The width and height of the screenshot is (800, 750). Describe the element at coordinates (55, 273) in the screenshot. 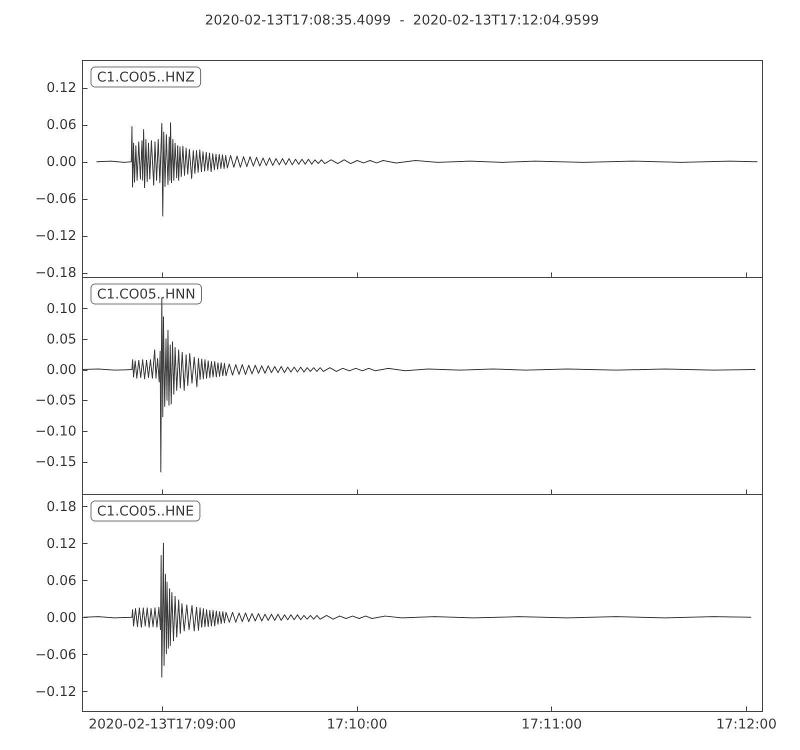

I see `y-tick-label: −0.18` at that location.